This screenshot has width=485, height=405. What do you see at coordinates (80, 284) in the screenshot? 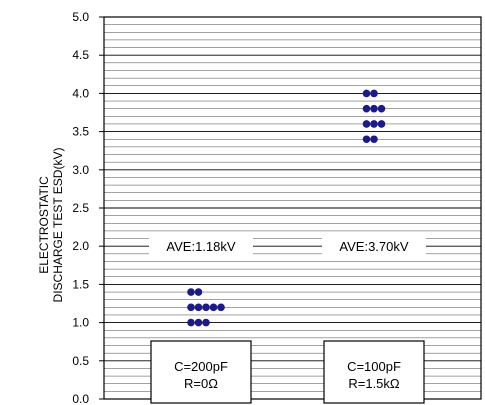
I see `y-tick-label: 1.5` at bounding box center [80, 284].